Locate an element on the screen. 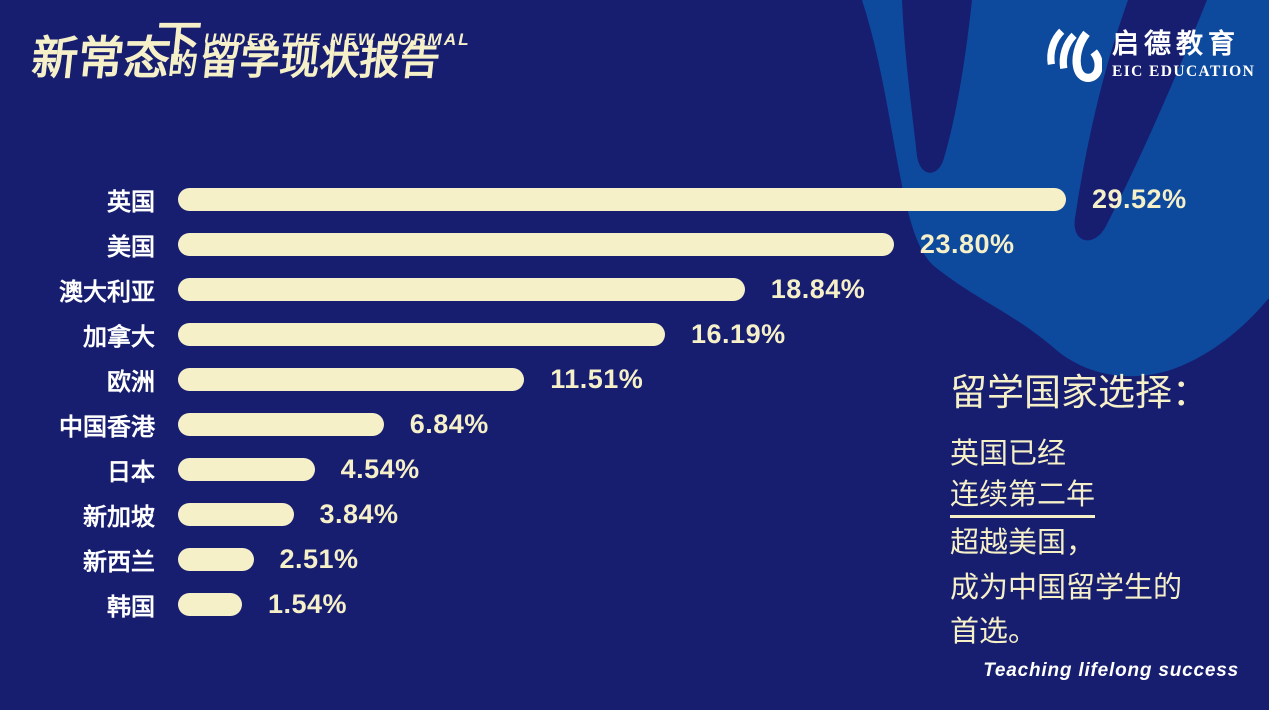 Image resolution: width=1269 pixels, height=710 pixels. subtitle-english: UNDER THE NEW NORMAL is located at coordinates (337, 39).